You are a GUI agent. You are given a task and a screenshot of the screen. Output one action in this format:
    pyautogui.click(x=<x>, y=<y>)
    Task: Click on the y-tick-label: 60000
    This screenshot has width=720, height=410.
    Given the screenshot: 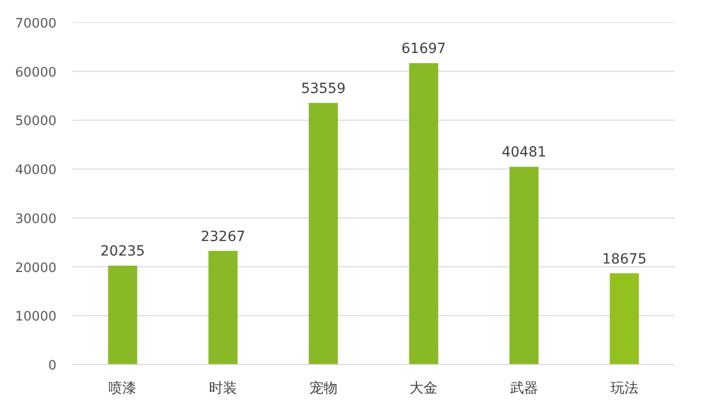 What is the action you would take?
    pyautogui.click(x=36, y=72)
    